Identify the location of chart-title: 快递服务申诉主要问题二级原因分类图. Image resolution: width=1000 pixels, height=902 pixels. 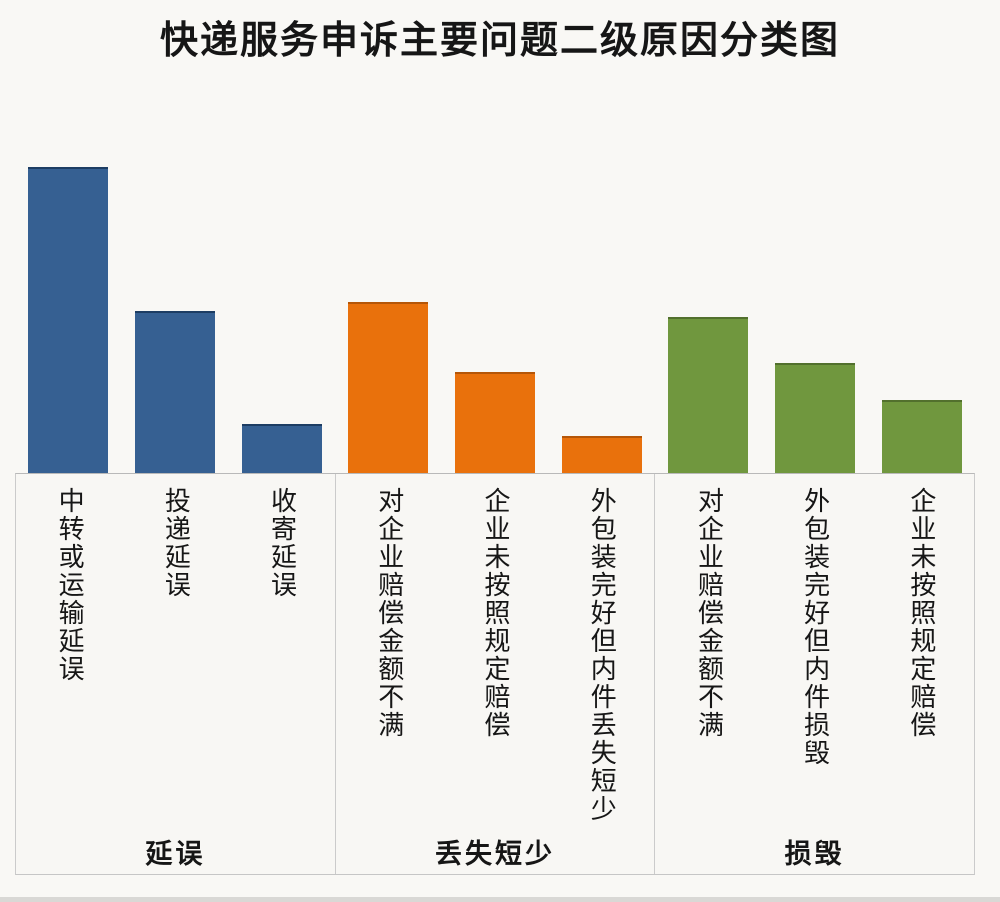
(499, 41).